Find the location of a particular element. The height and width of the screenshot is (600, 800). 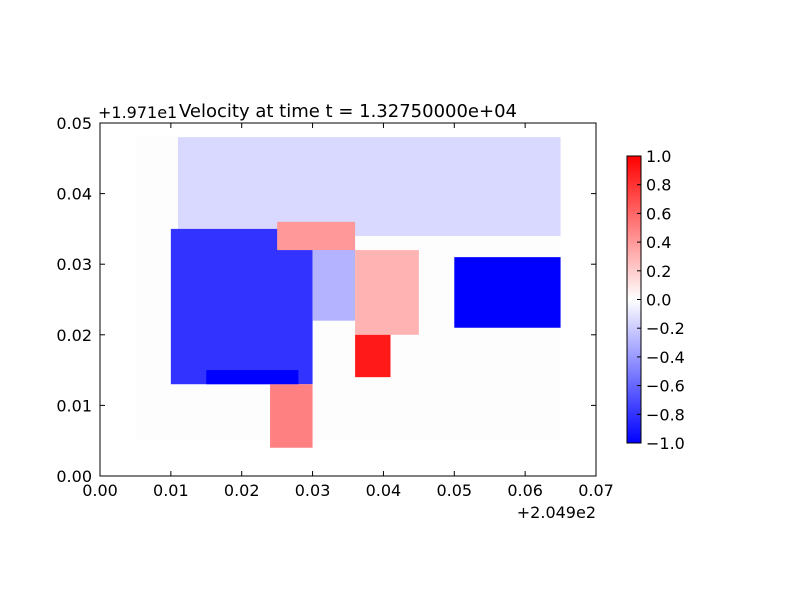

chart-title: Velocity at time t = 1.32750000e+04 is located at coordinates (348, 111).